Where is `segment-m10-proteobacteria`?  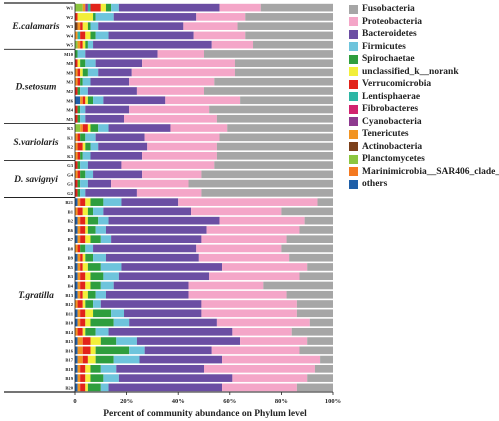 segment-m10-proteobacteria is located at coordinates (180, 54).